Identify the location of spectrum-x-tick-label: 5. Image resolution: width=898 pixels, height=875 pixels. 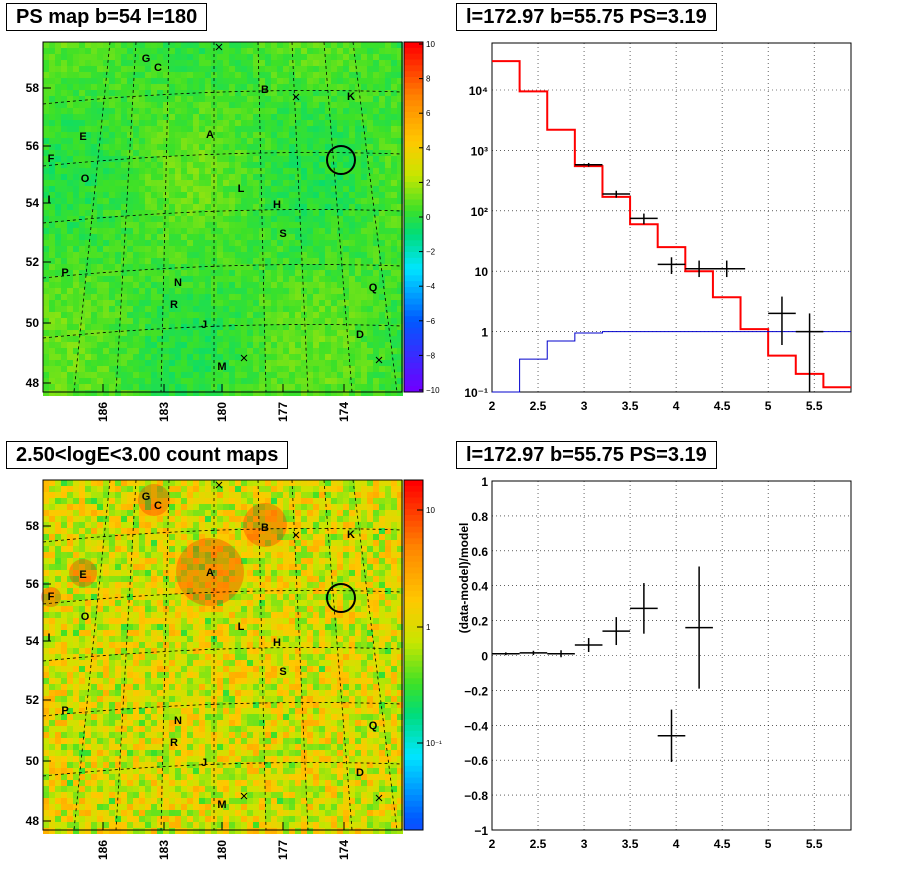
(768, 406).